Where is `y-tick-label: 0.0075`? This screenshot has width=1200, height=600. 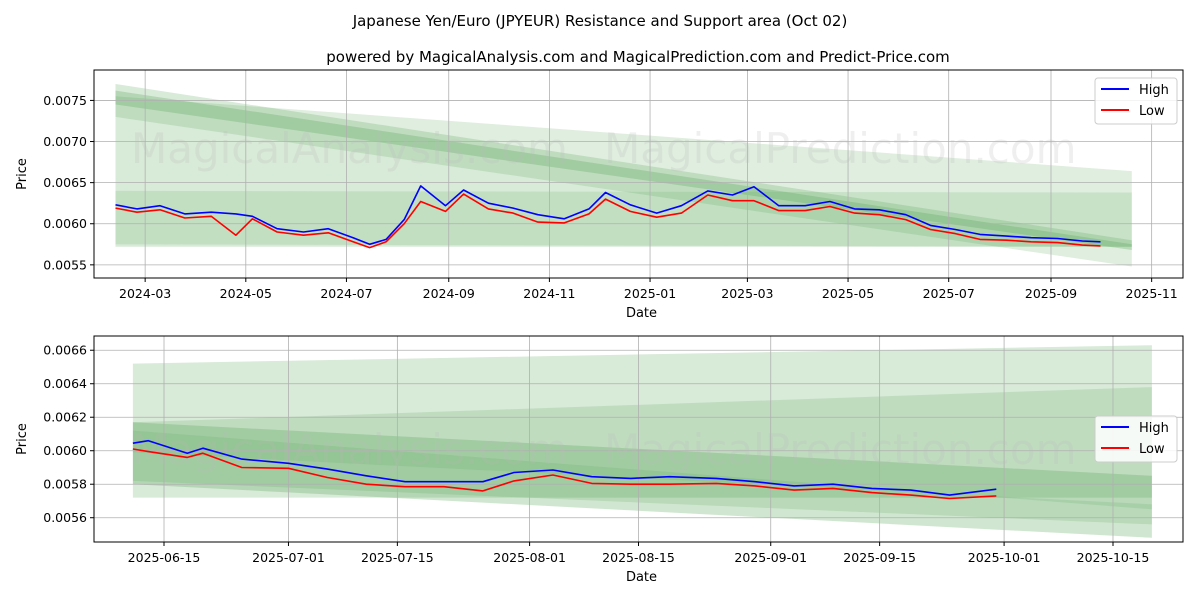 y-tick-label: 0.0075 is located at coordinates (65, 100).